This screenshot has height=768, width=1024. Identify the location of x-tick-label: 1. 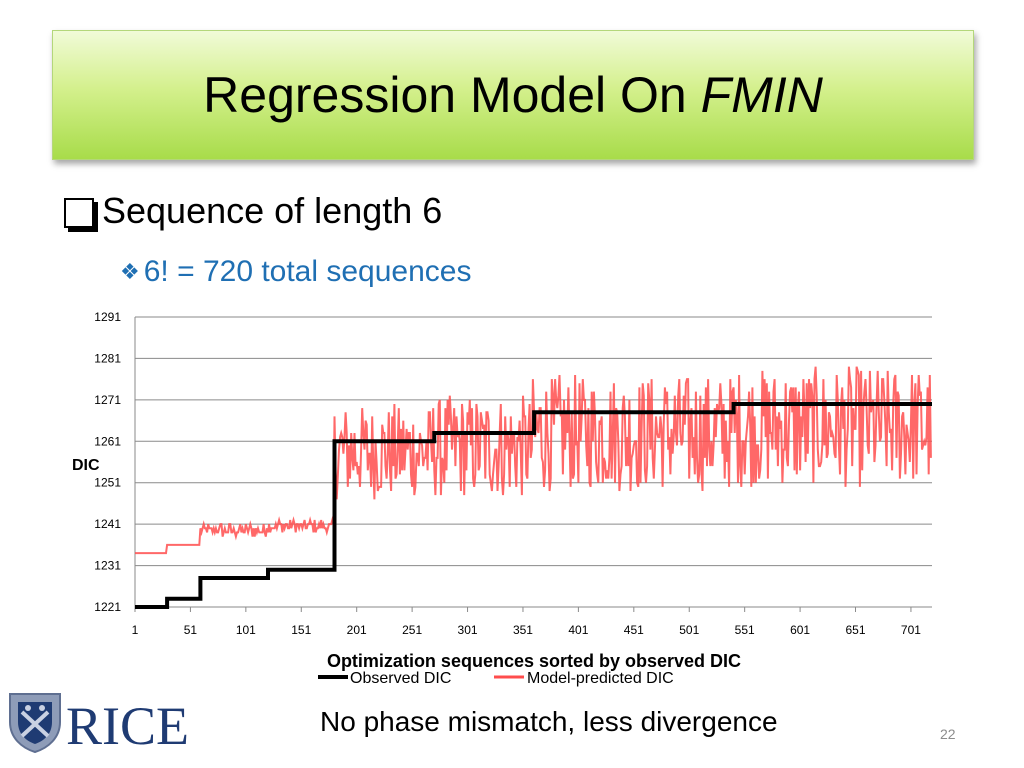
(135, 630).